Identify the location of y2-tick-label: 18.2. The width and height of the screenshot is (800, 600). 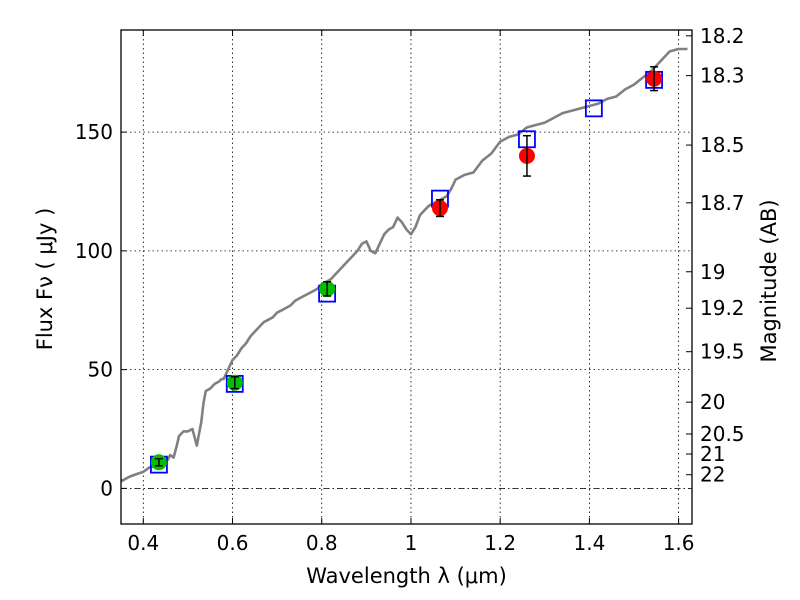
(722, 36).